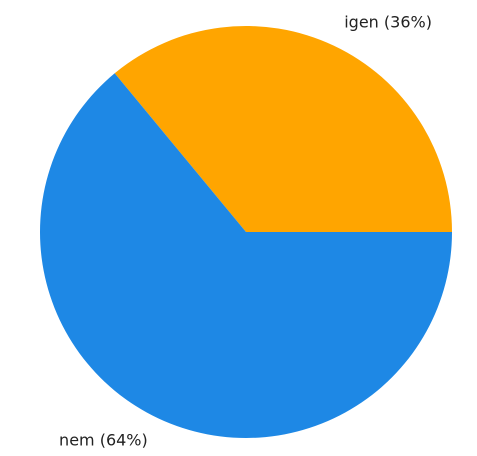  What do you see at coordinates (103, 439) in the screenshot?
I see `slice-label: nem (64%)` at bounding box center [103, 439].